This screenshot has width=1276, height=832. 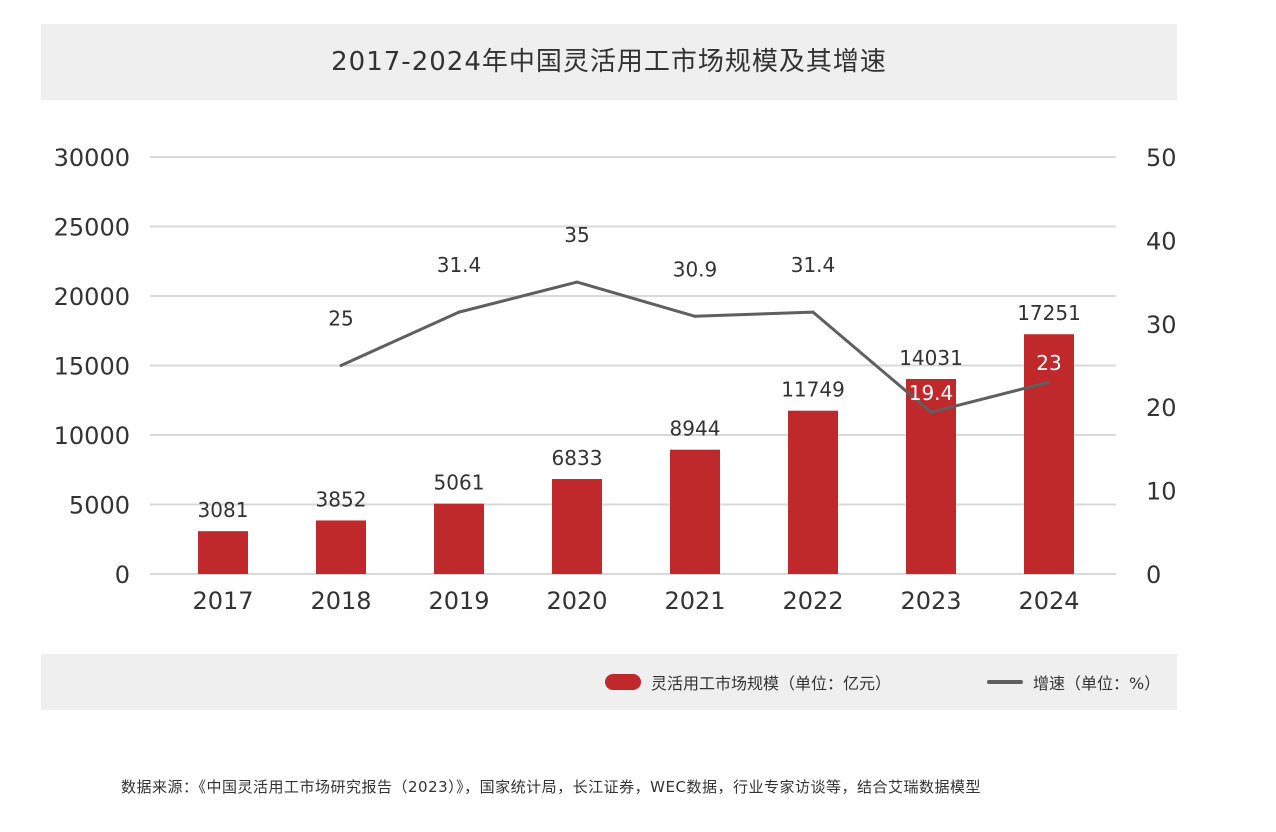 What do you see at coordinates (223, 510) in the screenshot?
I see `bar-value-label: 3081` at bounding box center [223, 510].